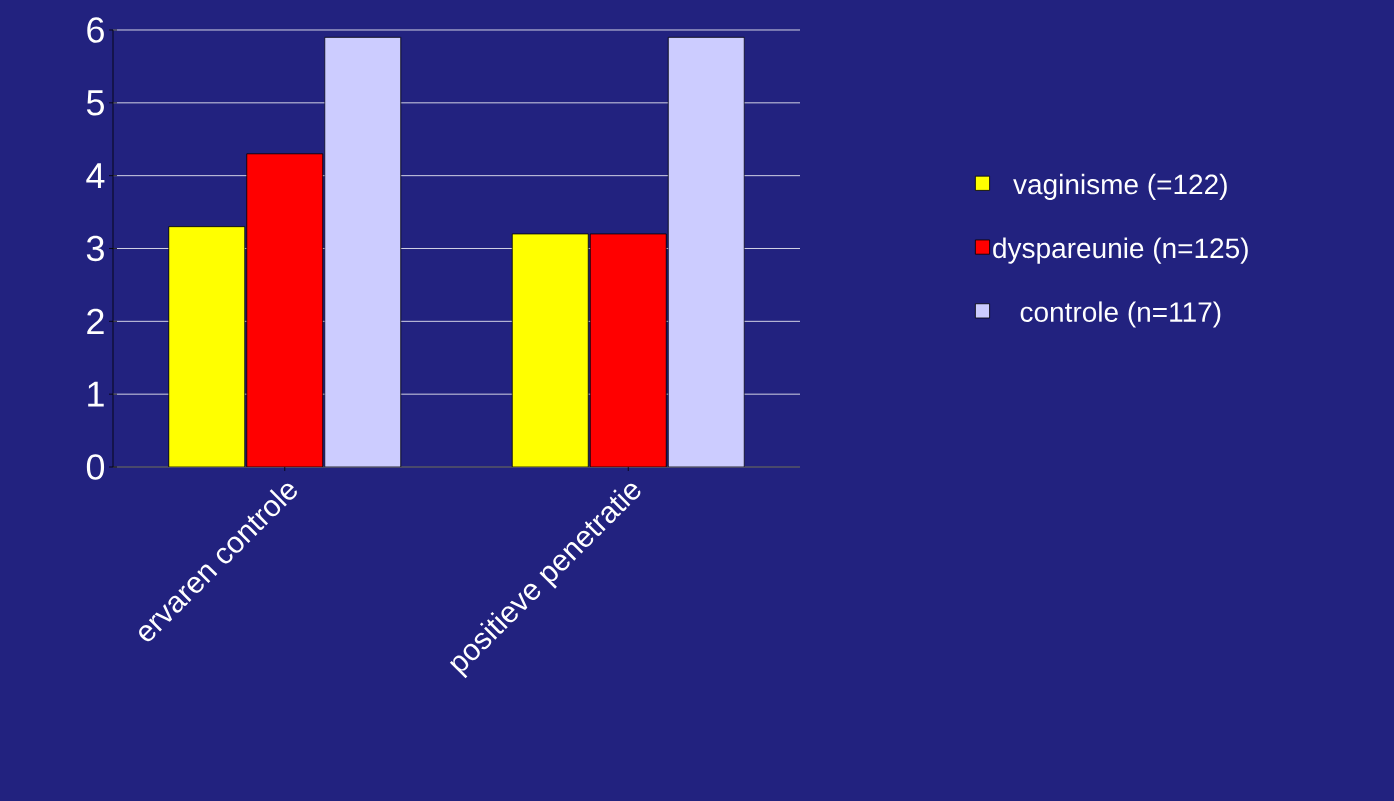 This screenshot has height=801, width=1394. I want to click on legend-label: dyspareunie (n=125), so click(1120, 250).